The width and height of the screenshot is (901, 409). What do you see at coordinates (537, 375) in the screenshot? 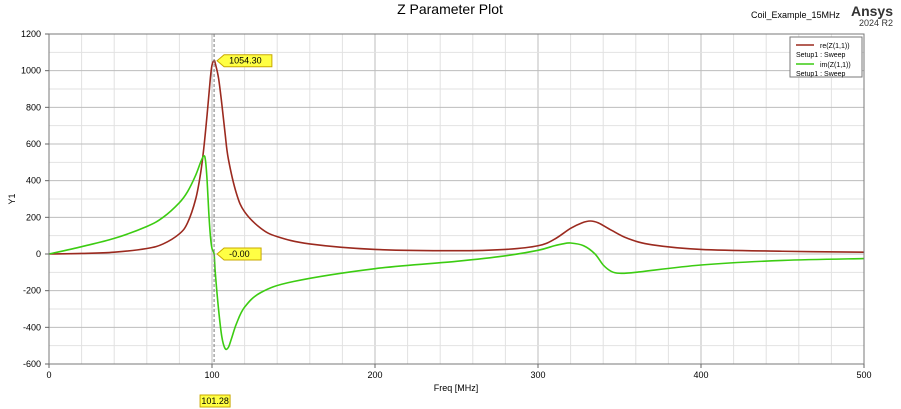
I see `x-tick-label: 300` at bounding box center [537, 375].